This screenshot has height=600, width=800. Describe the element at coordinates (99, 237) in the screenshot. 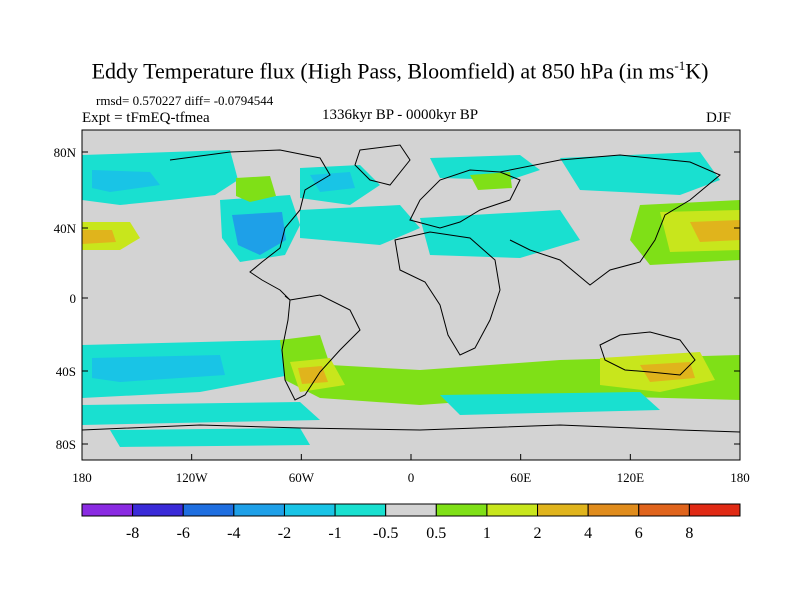

I see `patch-pac-pos2` at that location.